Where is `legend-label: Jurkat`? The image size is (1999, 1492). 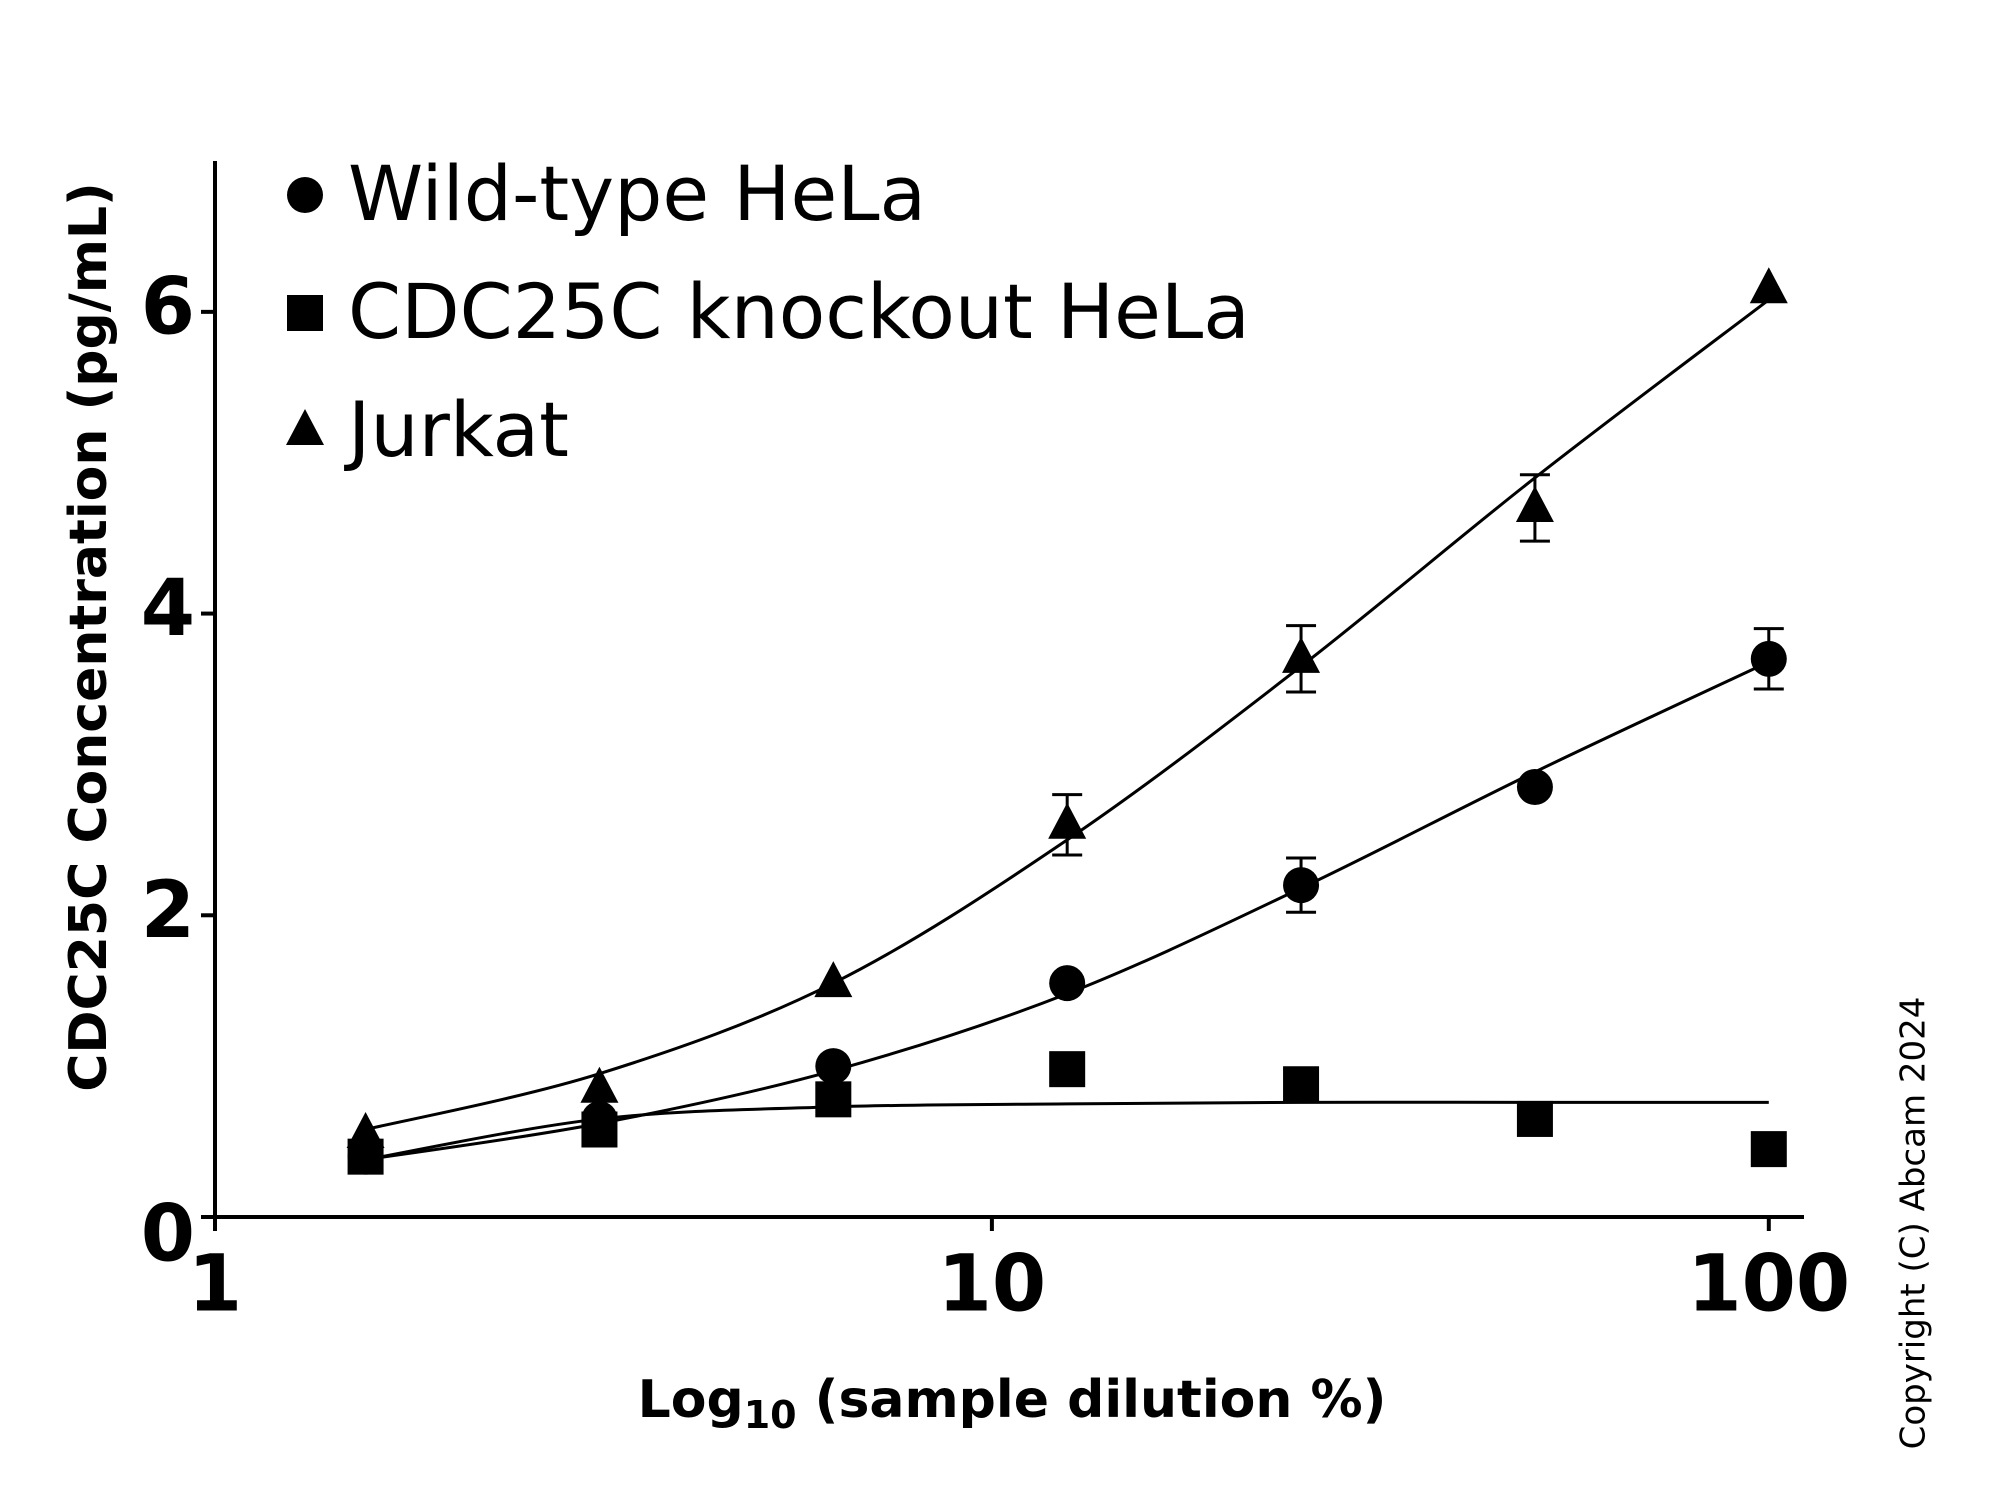 legend-label: Jurkat is located at coordinates (456, 429).